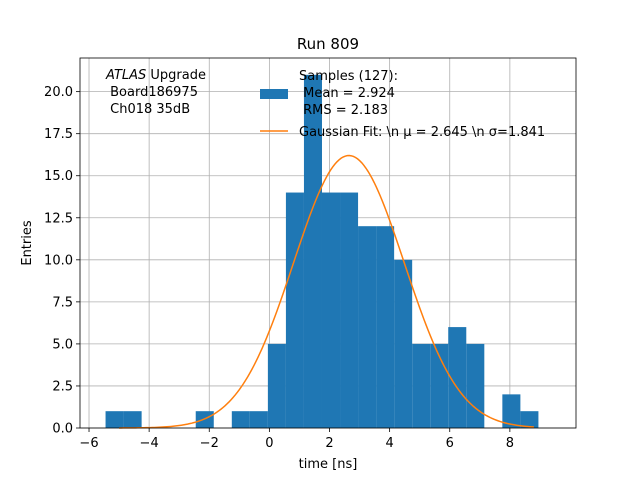 Image resolution: width=640 pixels, height=480 pixels. What do you see at coordinates (155, 75) in the screenshot?
I see `annotation-line-1: ATLAS Upgrade` at bounding box center [155, 75].